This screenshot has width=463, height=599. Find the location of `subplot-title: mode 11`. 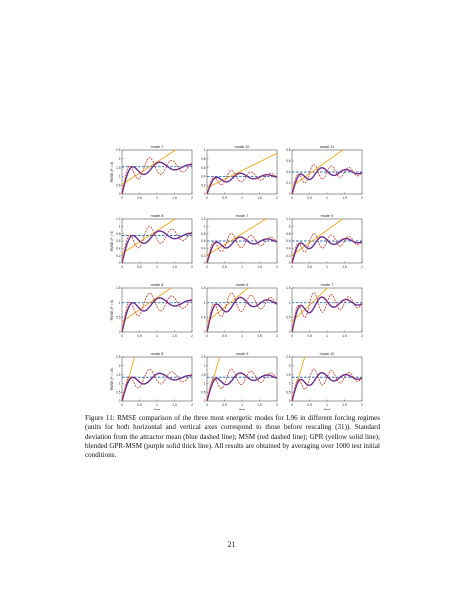

subplot-title: mode 11 is located at coordinates (327, 147).